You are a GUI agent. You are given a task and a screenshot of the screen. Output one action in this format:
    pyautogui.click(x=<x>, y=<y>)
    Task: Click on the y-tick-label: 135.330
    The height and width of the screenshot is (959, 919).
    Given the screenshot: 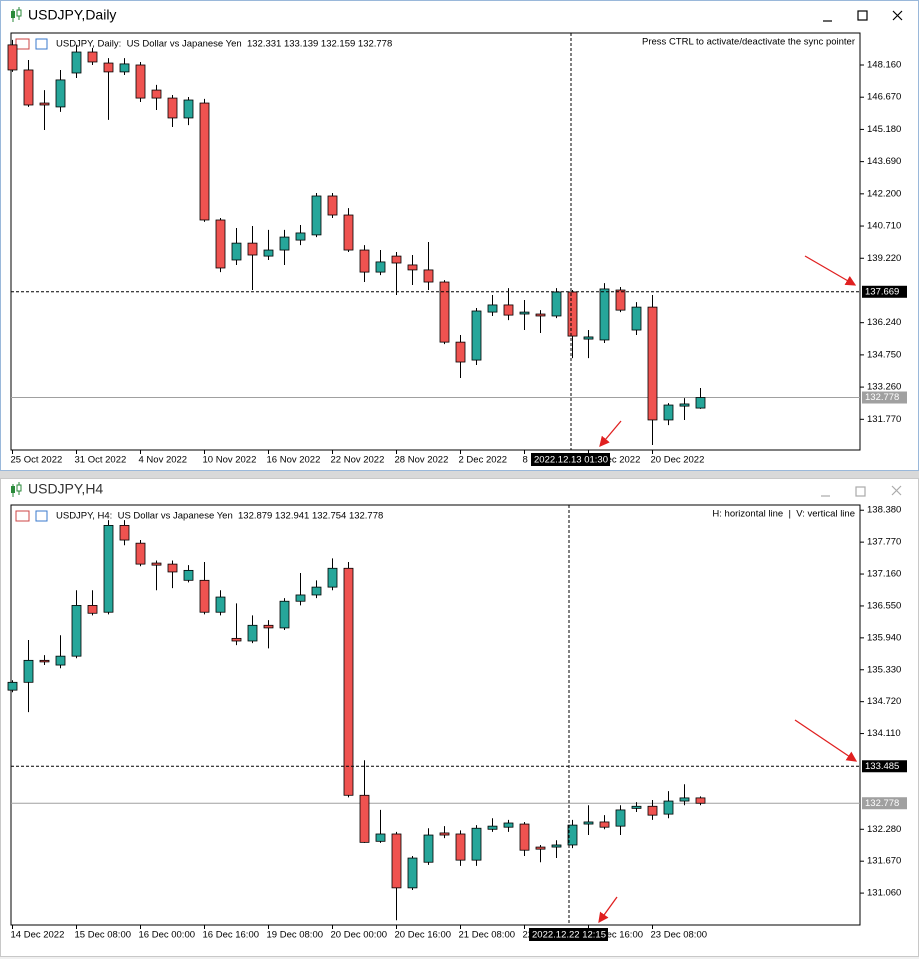 What is the action you would take?
    pyautogui.click(x=884, y=669)
    